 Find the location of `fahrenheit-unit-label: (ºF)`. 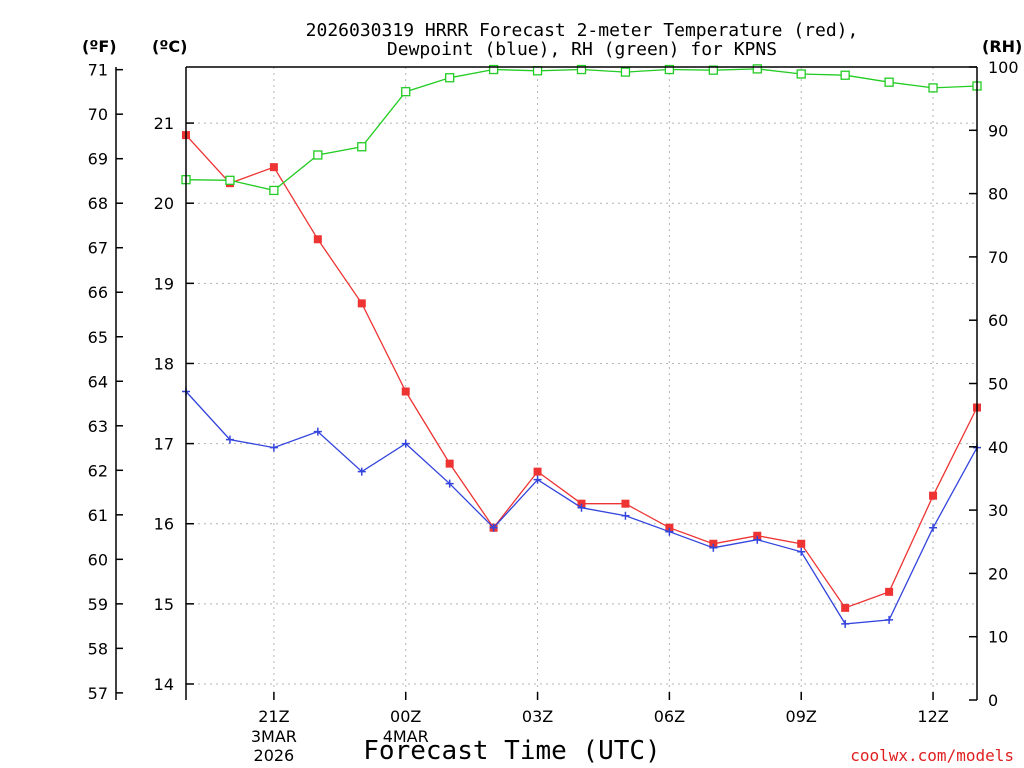

fahrenheit-unit-label: (ºF) is located at coordinates (99, 46).